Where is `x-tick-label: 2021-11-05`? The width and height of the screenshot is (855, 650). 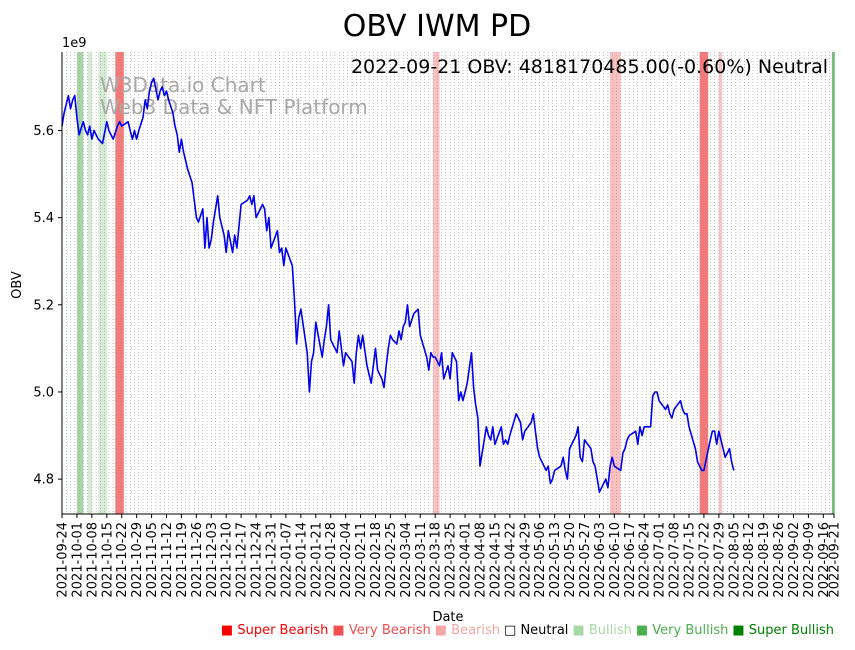 x-tick-label: 2021-11-05 is located at coordinates (152, 560).